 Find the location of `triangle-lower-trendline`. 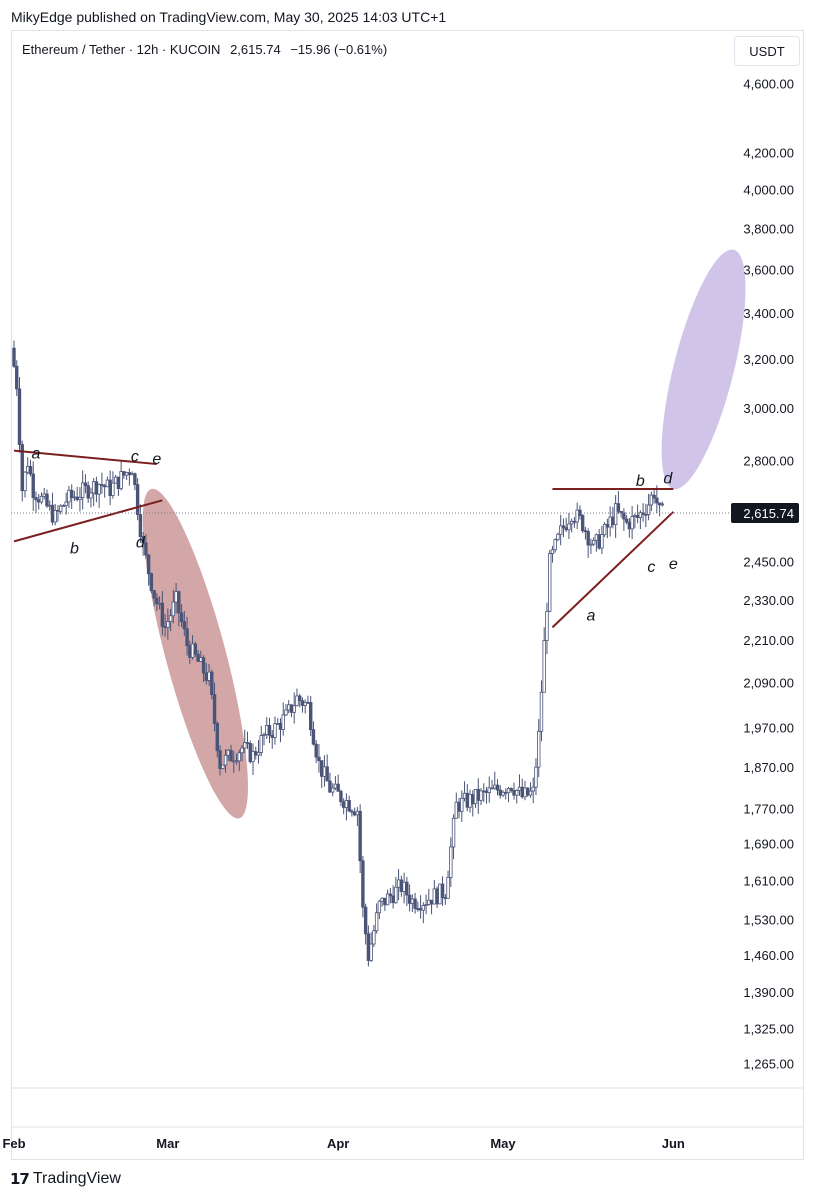

triangle-lower-trendline is located at coordinates (88, 521).